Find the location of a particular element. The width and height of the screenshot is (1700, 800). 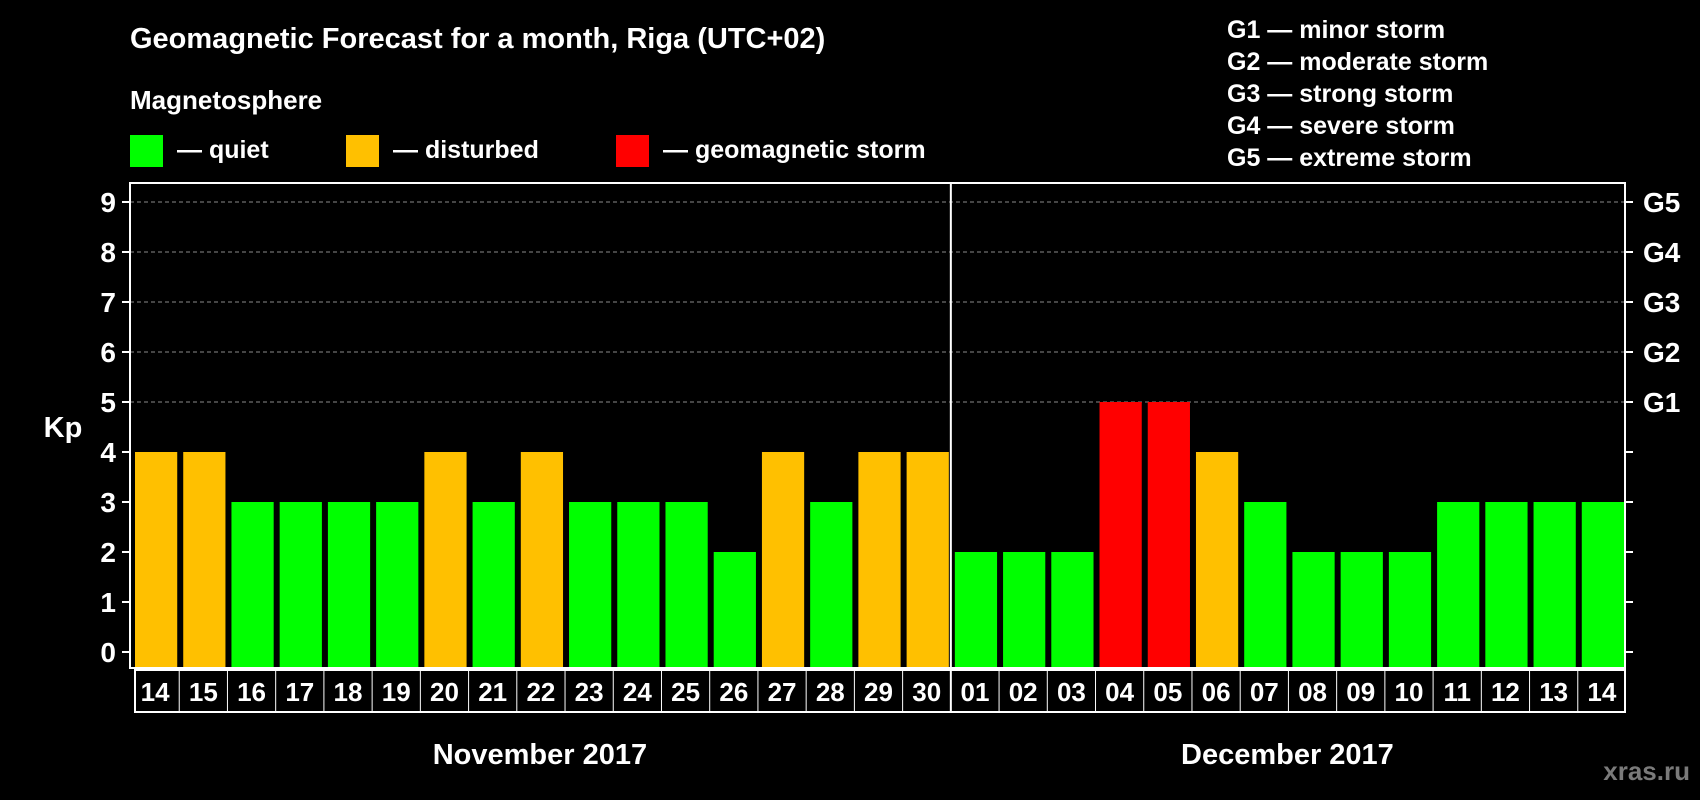

x-tick-label: 28 is located at coordinates (830, 692).